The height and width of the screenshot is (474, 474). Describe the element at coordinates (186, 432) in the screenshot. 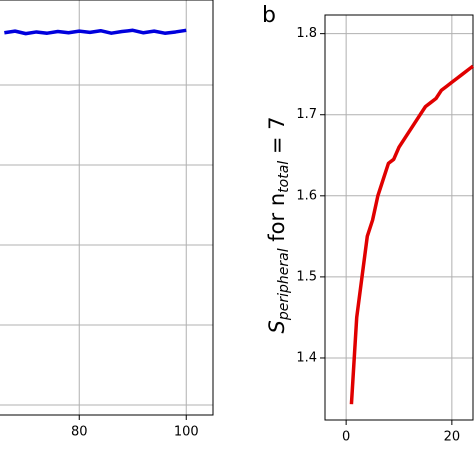

I see `x-tick-label: 100` at that location.